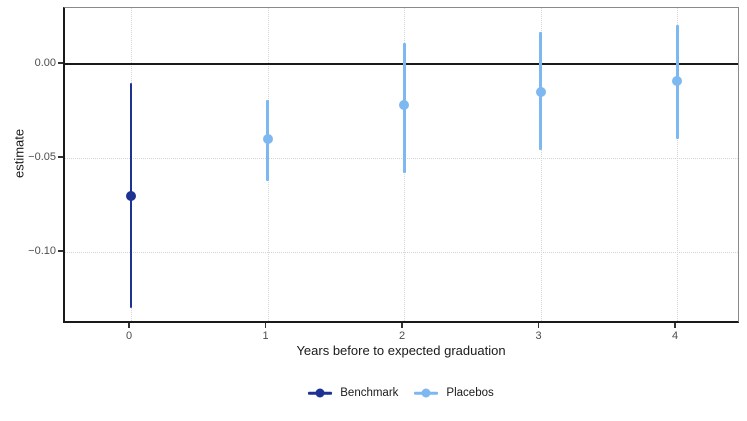 The image size is (747, 421). I want to click on point-placebos-x3, so click(540, 92).